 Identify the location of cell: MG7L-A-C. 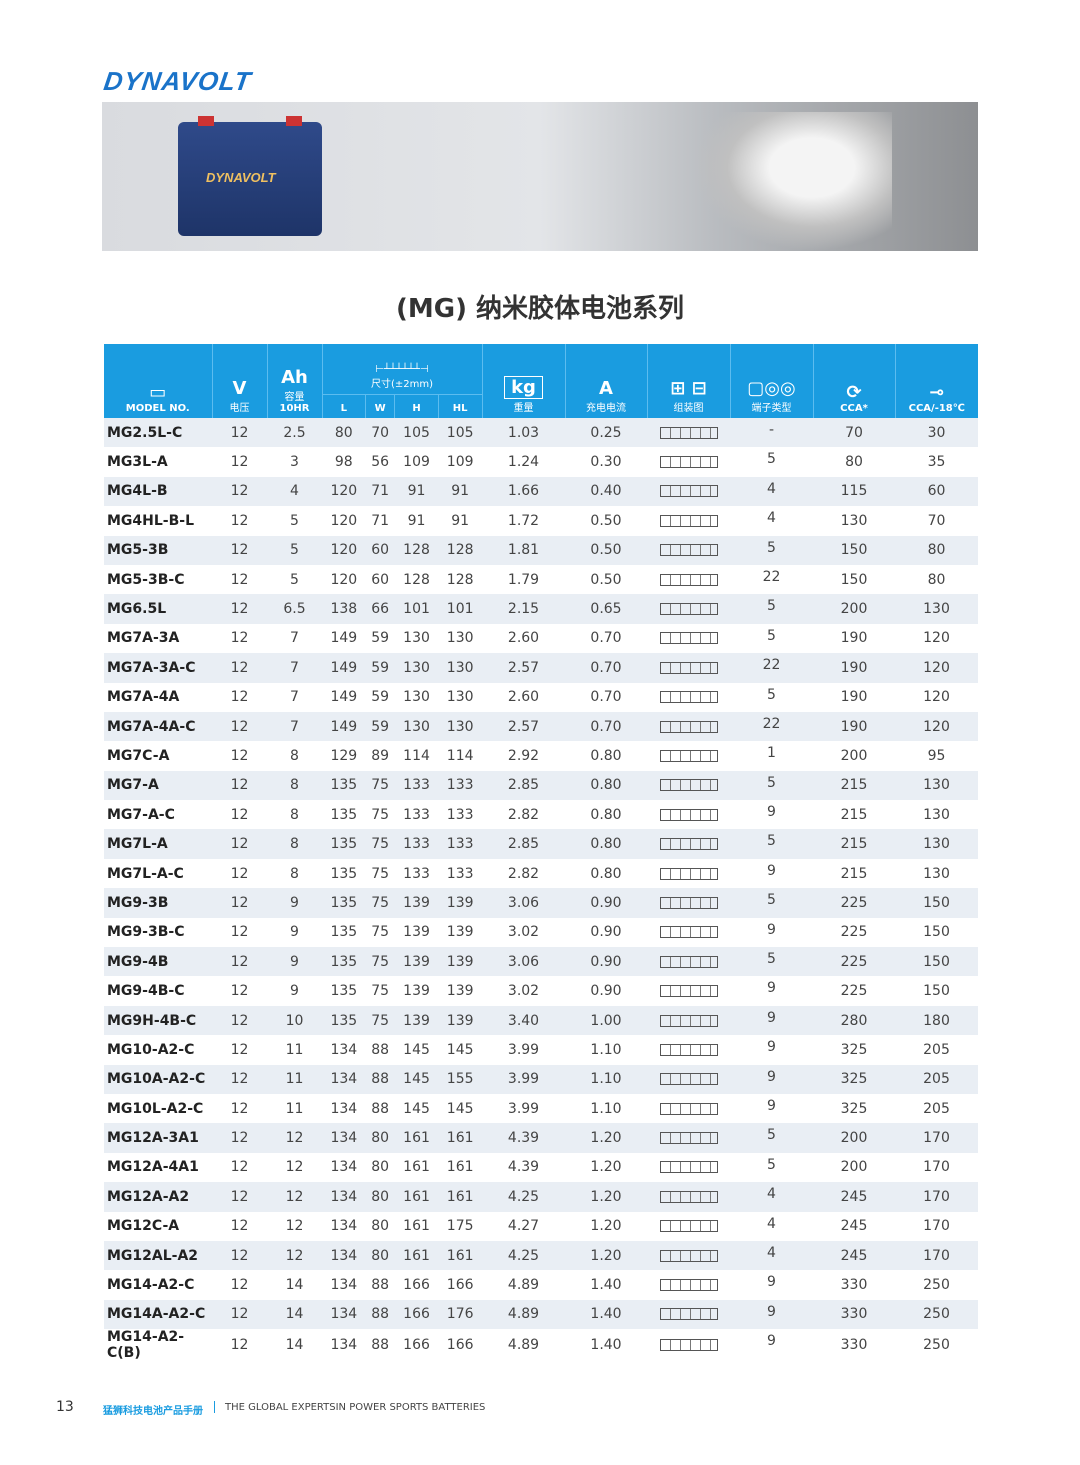
(145, 873).